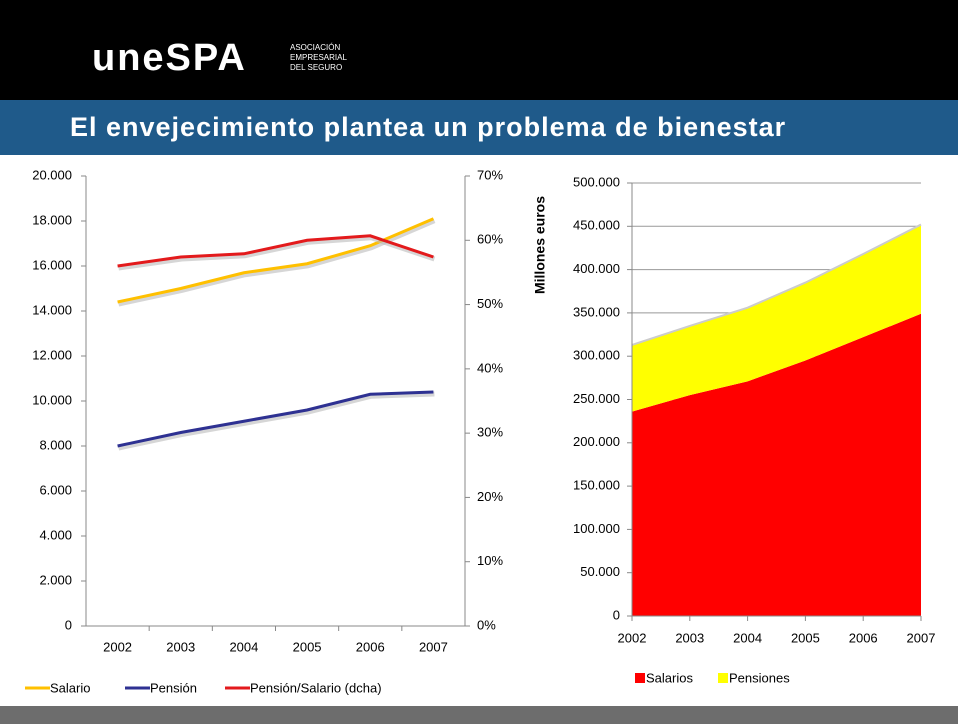 This screenshot has height=724, width=958. Describe the element at coordinates (55, 579) in the screenshot. I see `y-tick-label: 2.000` at that location.